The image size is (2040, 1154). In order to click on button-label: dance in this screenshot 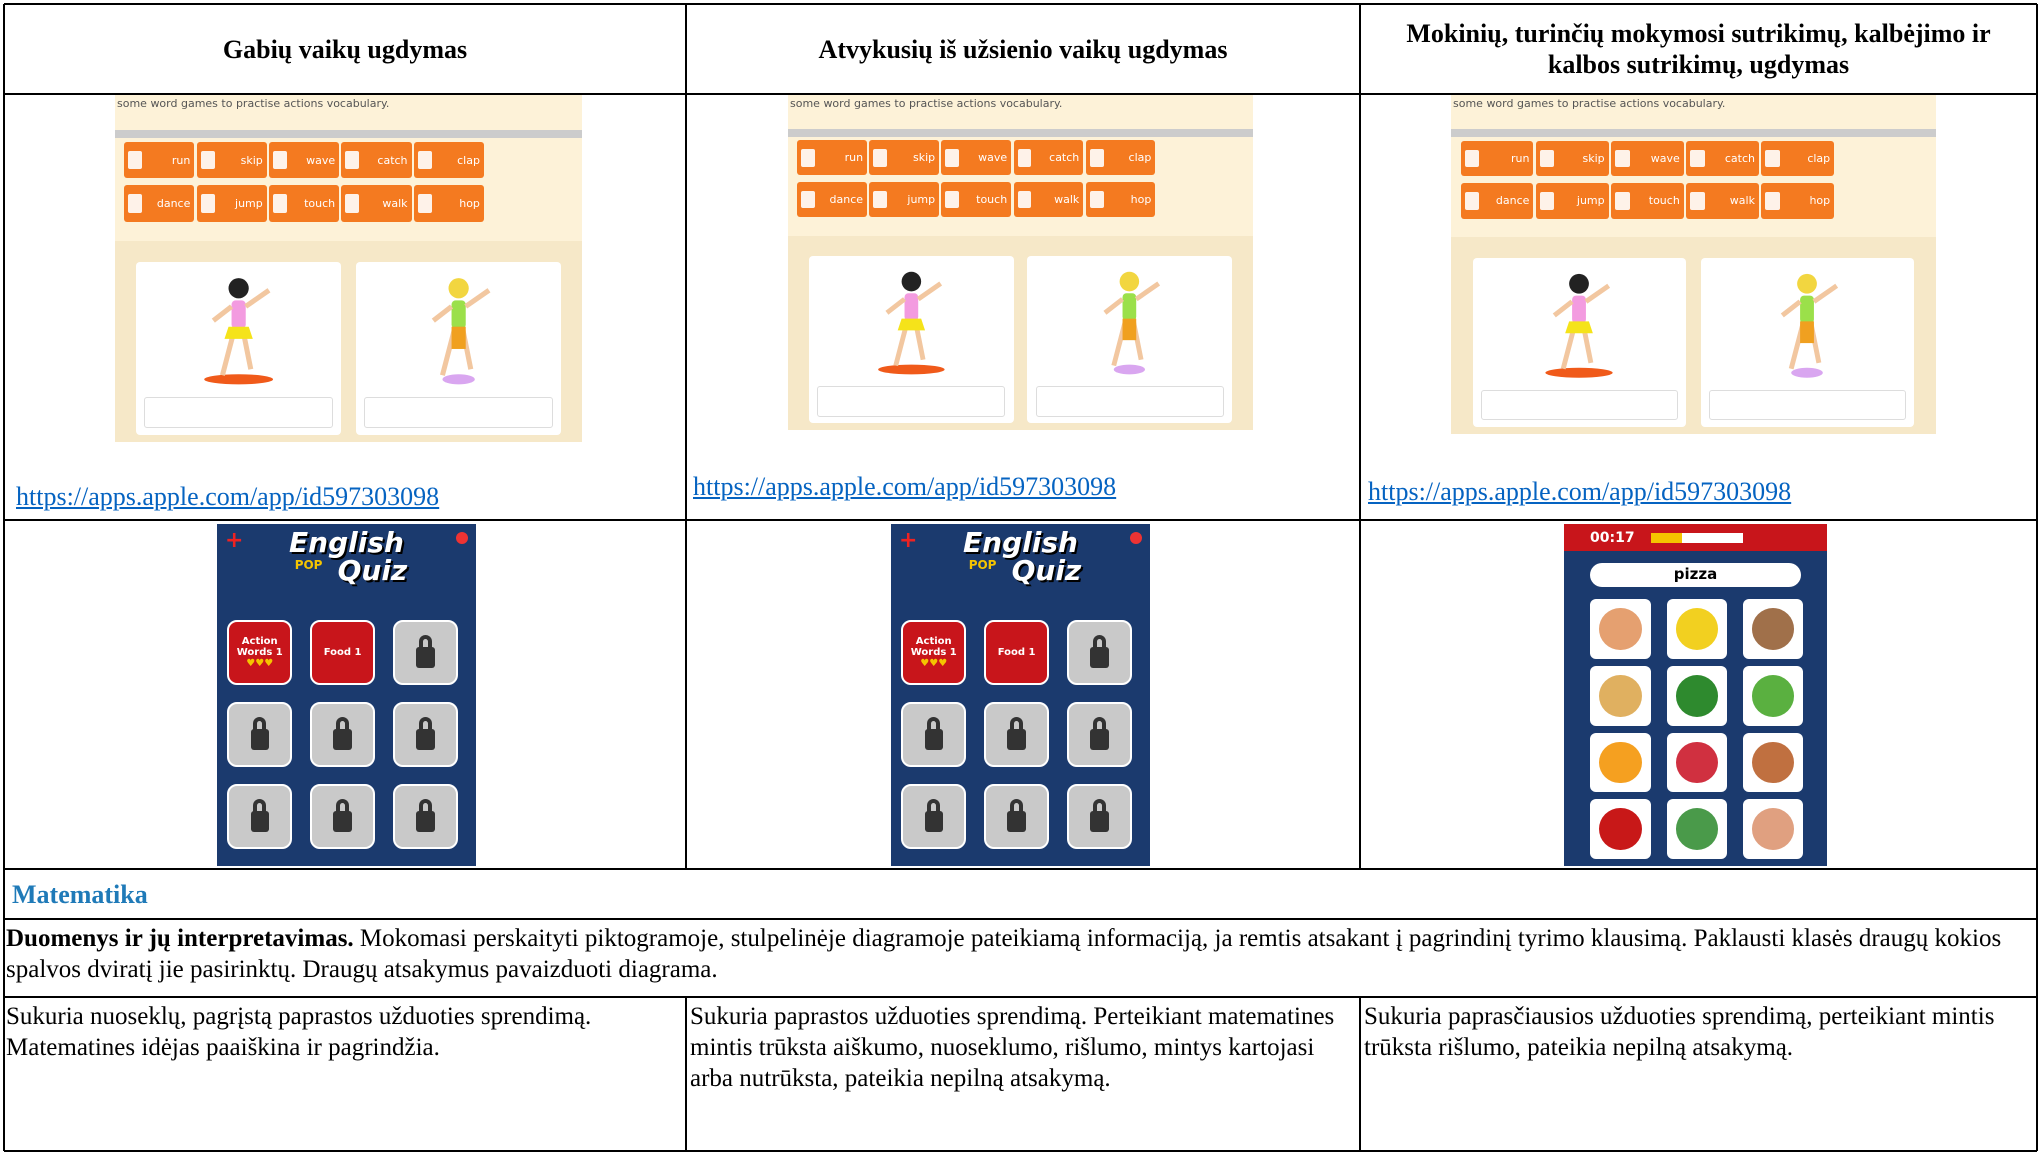, I will do `click(173, 203)`.